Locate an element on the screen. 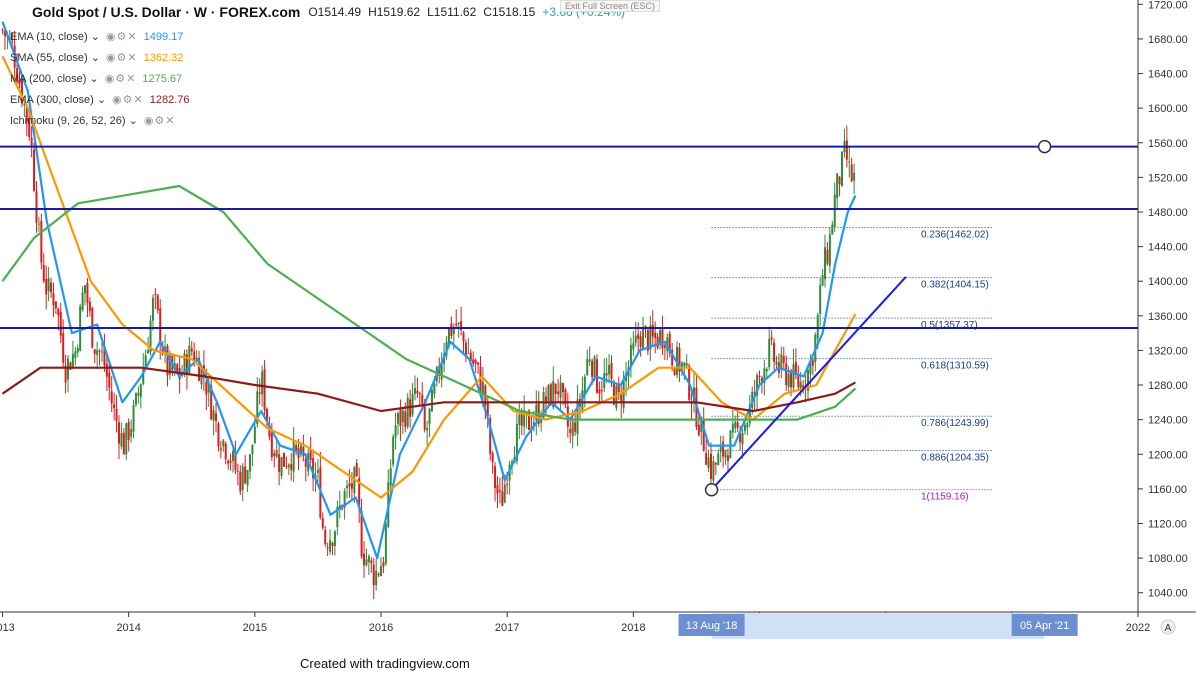 The height and width of the screenshot is (675, 1196). exit-fullscreen-button: Exit Full Screen (ESC) is located at coordinates (610, 6).